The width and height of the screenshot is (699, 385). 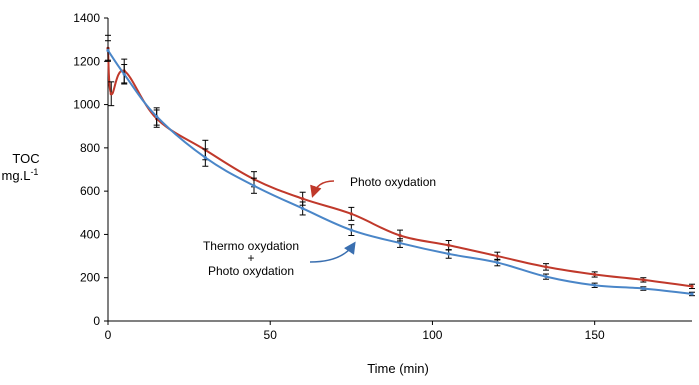 I want to click on x-tick-label: 100, so click(x=432, y=335).